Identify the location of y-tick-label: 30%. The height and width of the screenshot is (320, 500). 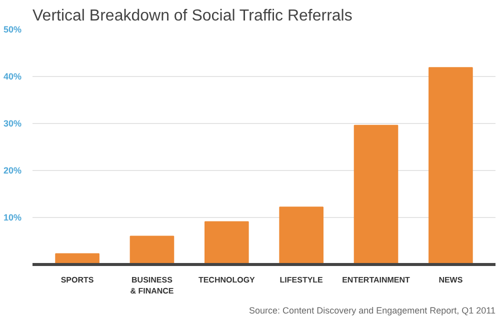
(12, 123).